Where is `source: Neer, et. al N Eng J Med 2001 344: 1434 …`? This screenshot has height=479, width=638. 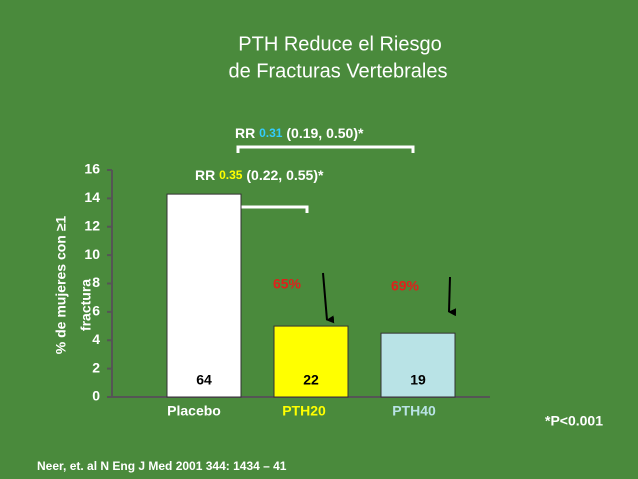 source: Neer, et. al N Eng J Med 2001 344: 1434 … is located at coordinates (162, 466).